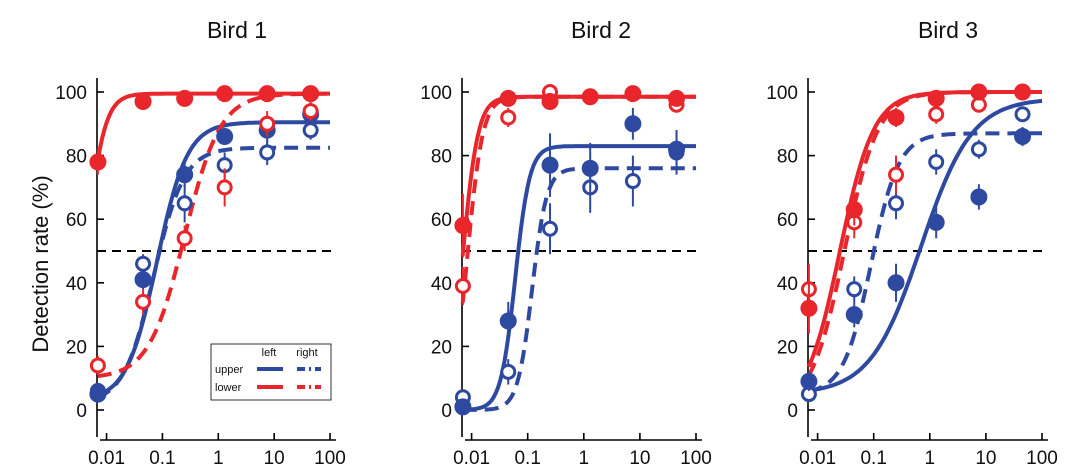 The height and width of the screenshot is (474, 1067). What do you see at coordinates (228, 388) in the screenshot?
I see `legend-row-lower: lower` at bounding box center [228, 388].